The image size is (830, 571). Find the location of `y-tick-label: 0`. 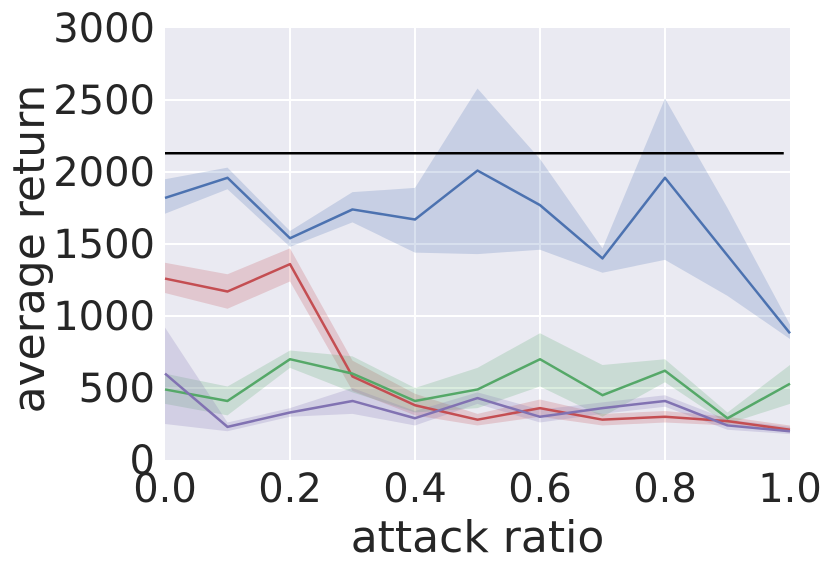

y-tick-label: 0 is located at coordinates (142, 461).